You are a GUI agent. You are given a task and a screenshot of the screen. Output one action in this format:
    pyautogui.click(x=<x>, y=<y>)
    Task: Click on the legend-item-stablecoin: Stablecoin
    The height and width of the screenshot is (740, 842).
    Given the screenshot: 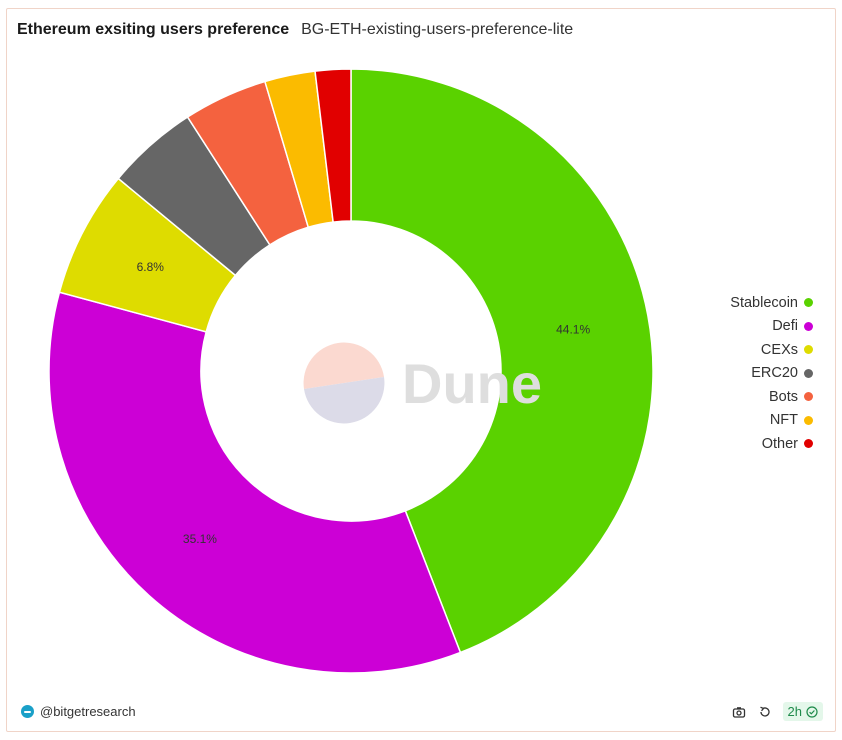 What is the action you would take?
    pyautogui.click(x=771, y=303)
    